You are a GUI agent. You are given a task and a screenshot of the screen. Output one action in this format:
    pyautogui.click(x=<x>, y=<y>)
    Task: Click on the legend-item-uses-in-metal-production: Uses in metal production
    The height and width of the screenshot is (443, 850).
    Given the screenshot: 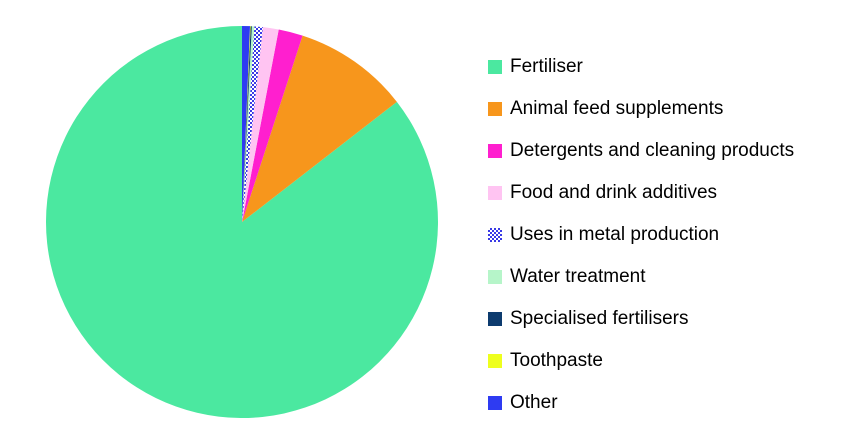 What is the action you would take?
    pyautogui.click(x=641, y=235)
    